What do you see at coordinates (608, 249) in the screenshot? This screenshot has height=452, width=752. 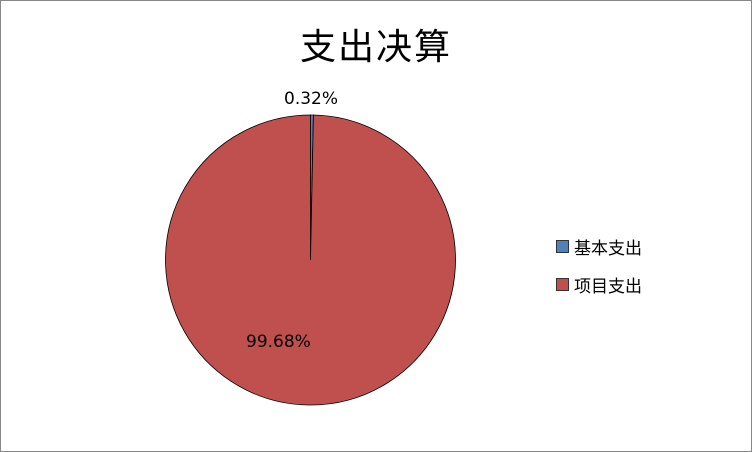 I see `legend-label: 基本支出` at bounding box center [608, 249].